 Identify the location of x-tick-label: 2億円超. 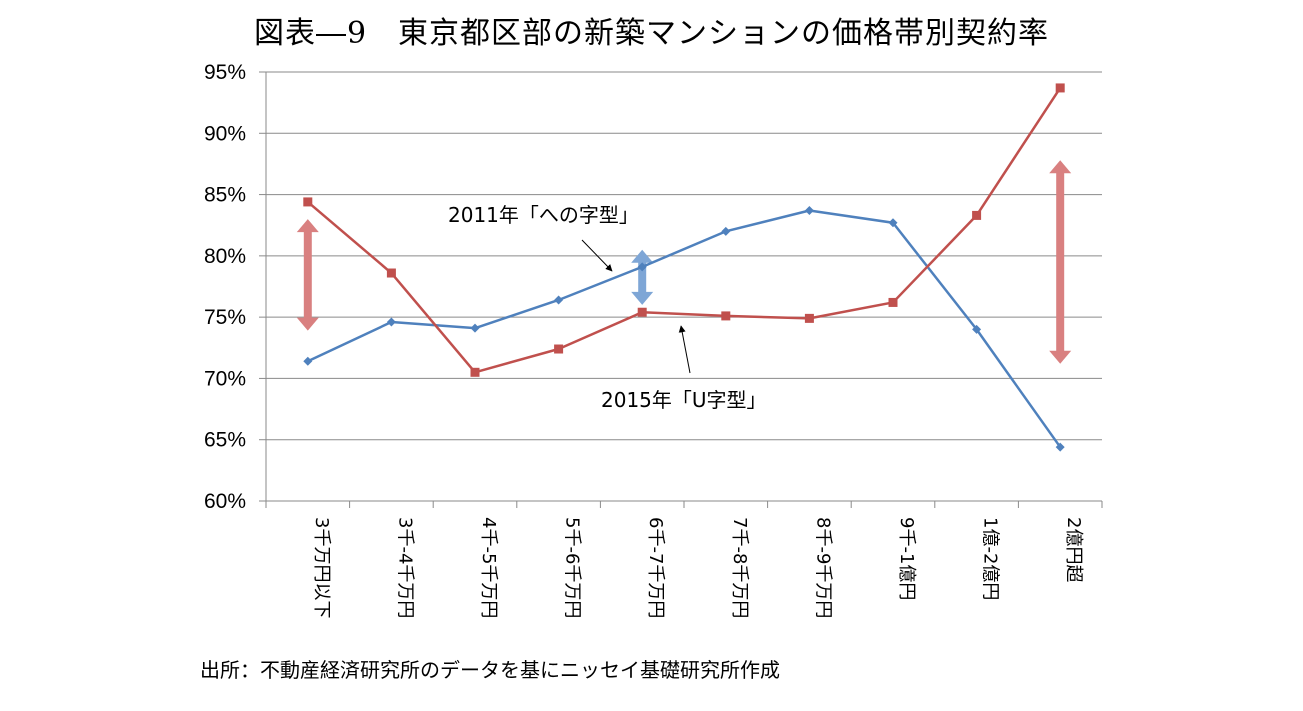
(1073, 549).